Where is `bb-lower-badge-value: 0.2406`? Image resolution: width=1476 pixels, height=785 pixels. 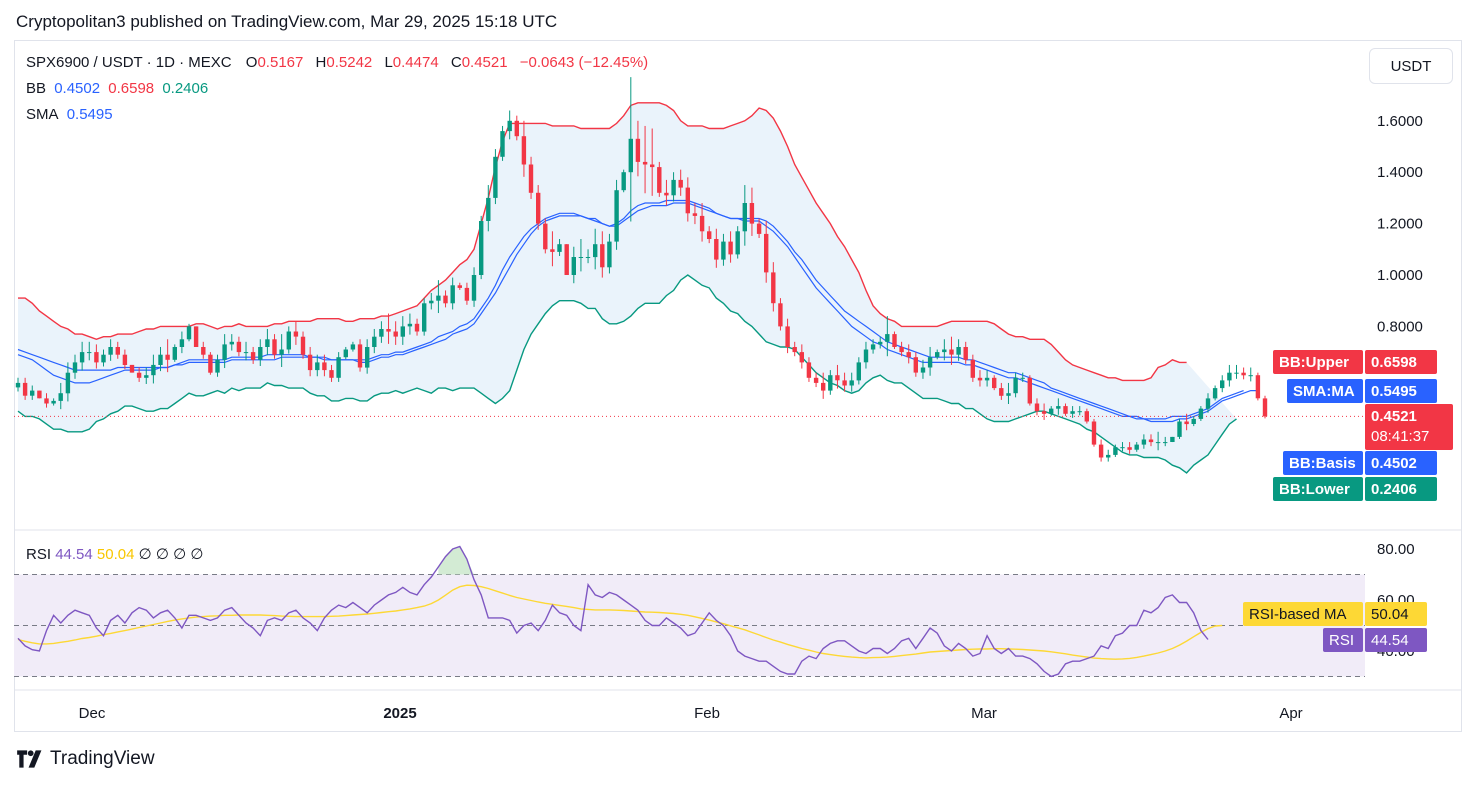 bb-lower-badge-value: 0.2406 is located at coordinates (1401, 489).